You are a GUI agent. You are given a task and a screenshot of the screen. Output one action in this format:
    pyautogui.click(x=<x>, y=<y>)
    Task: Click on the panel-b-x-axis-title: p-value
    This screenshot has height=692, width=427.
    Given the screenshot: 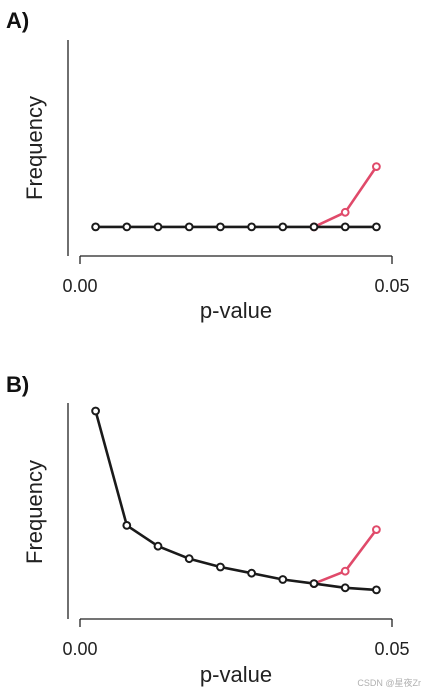 What is the action you would take?
    pyautogui.click(x=236, y=674)
    